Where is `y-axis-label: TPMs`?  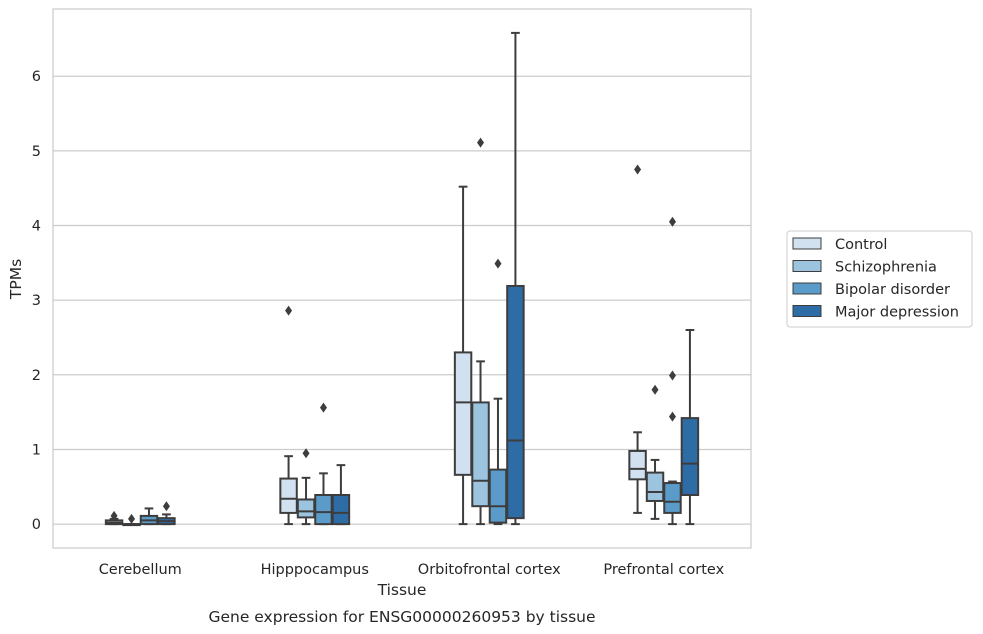
y-axis-label: TPMs is located at coordinates (16, 279).